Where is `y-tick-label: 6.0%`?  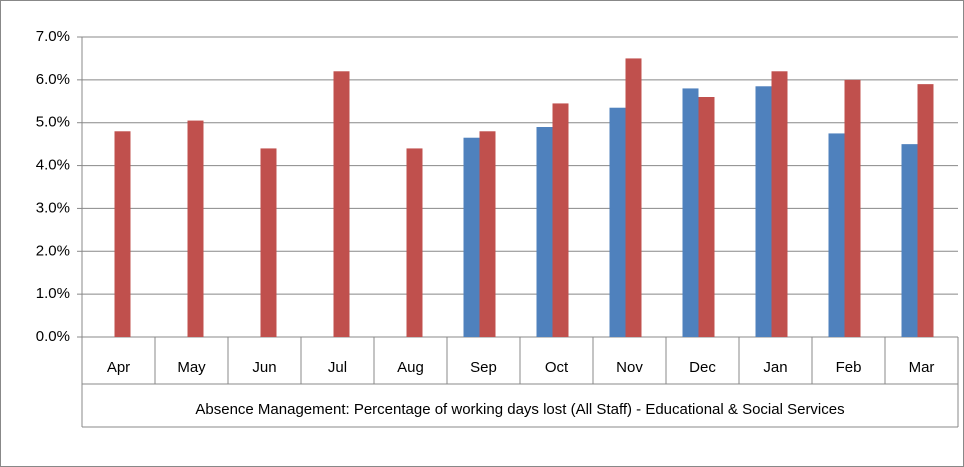 y-tick-label: 6.0% is located at coordinates (53, 79).